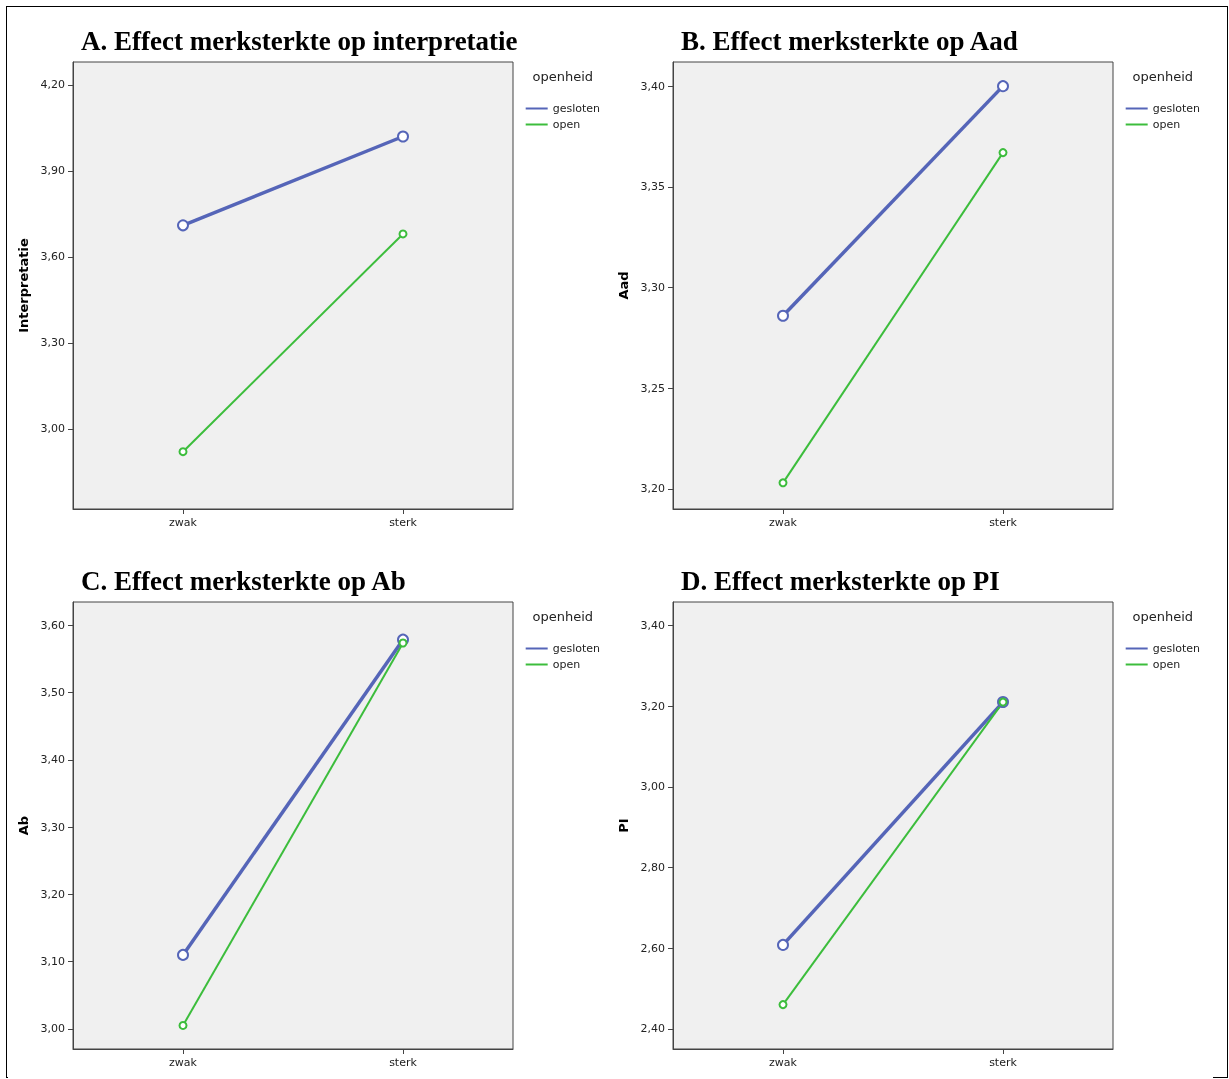  What do you see at coordinates (652, 867) in the screenshot?
I see `y-tick-label: 2,80` at bounding box center [652, 867].